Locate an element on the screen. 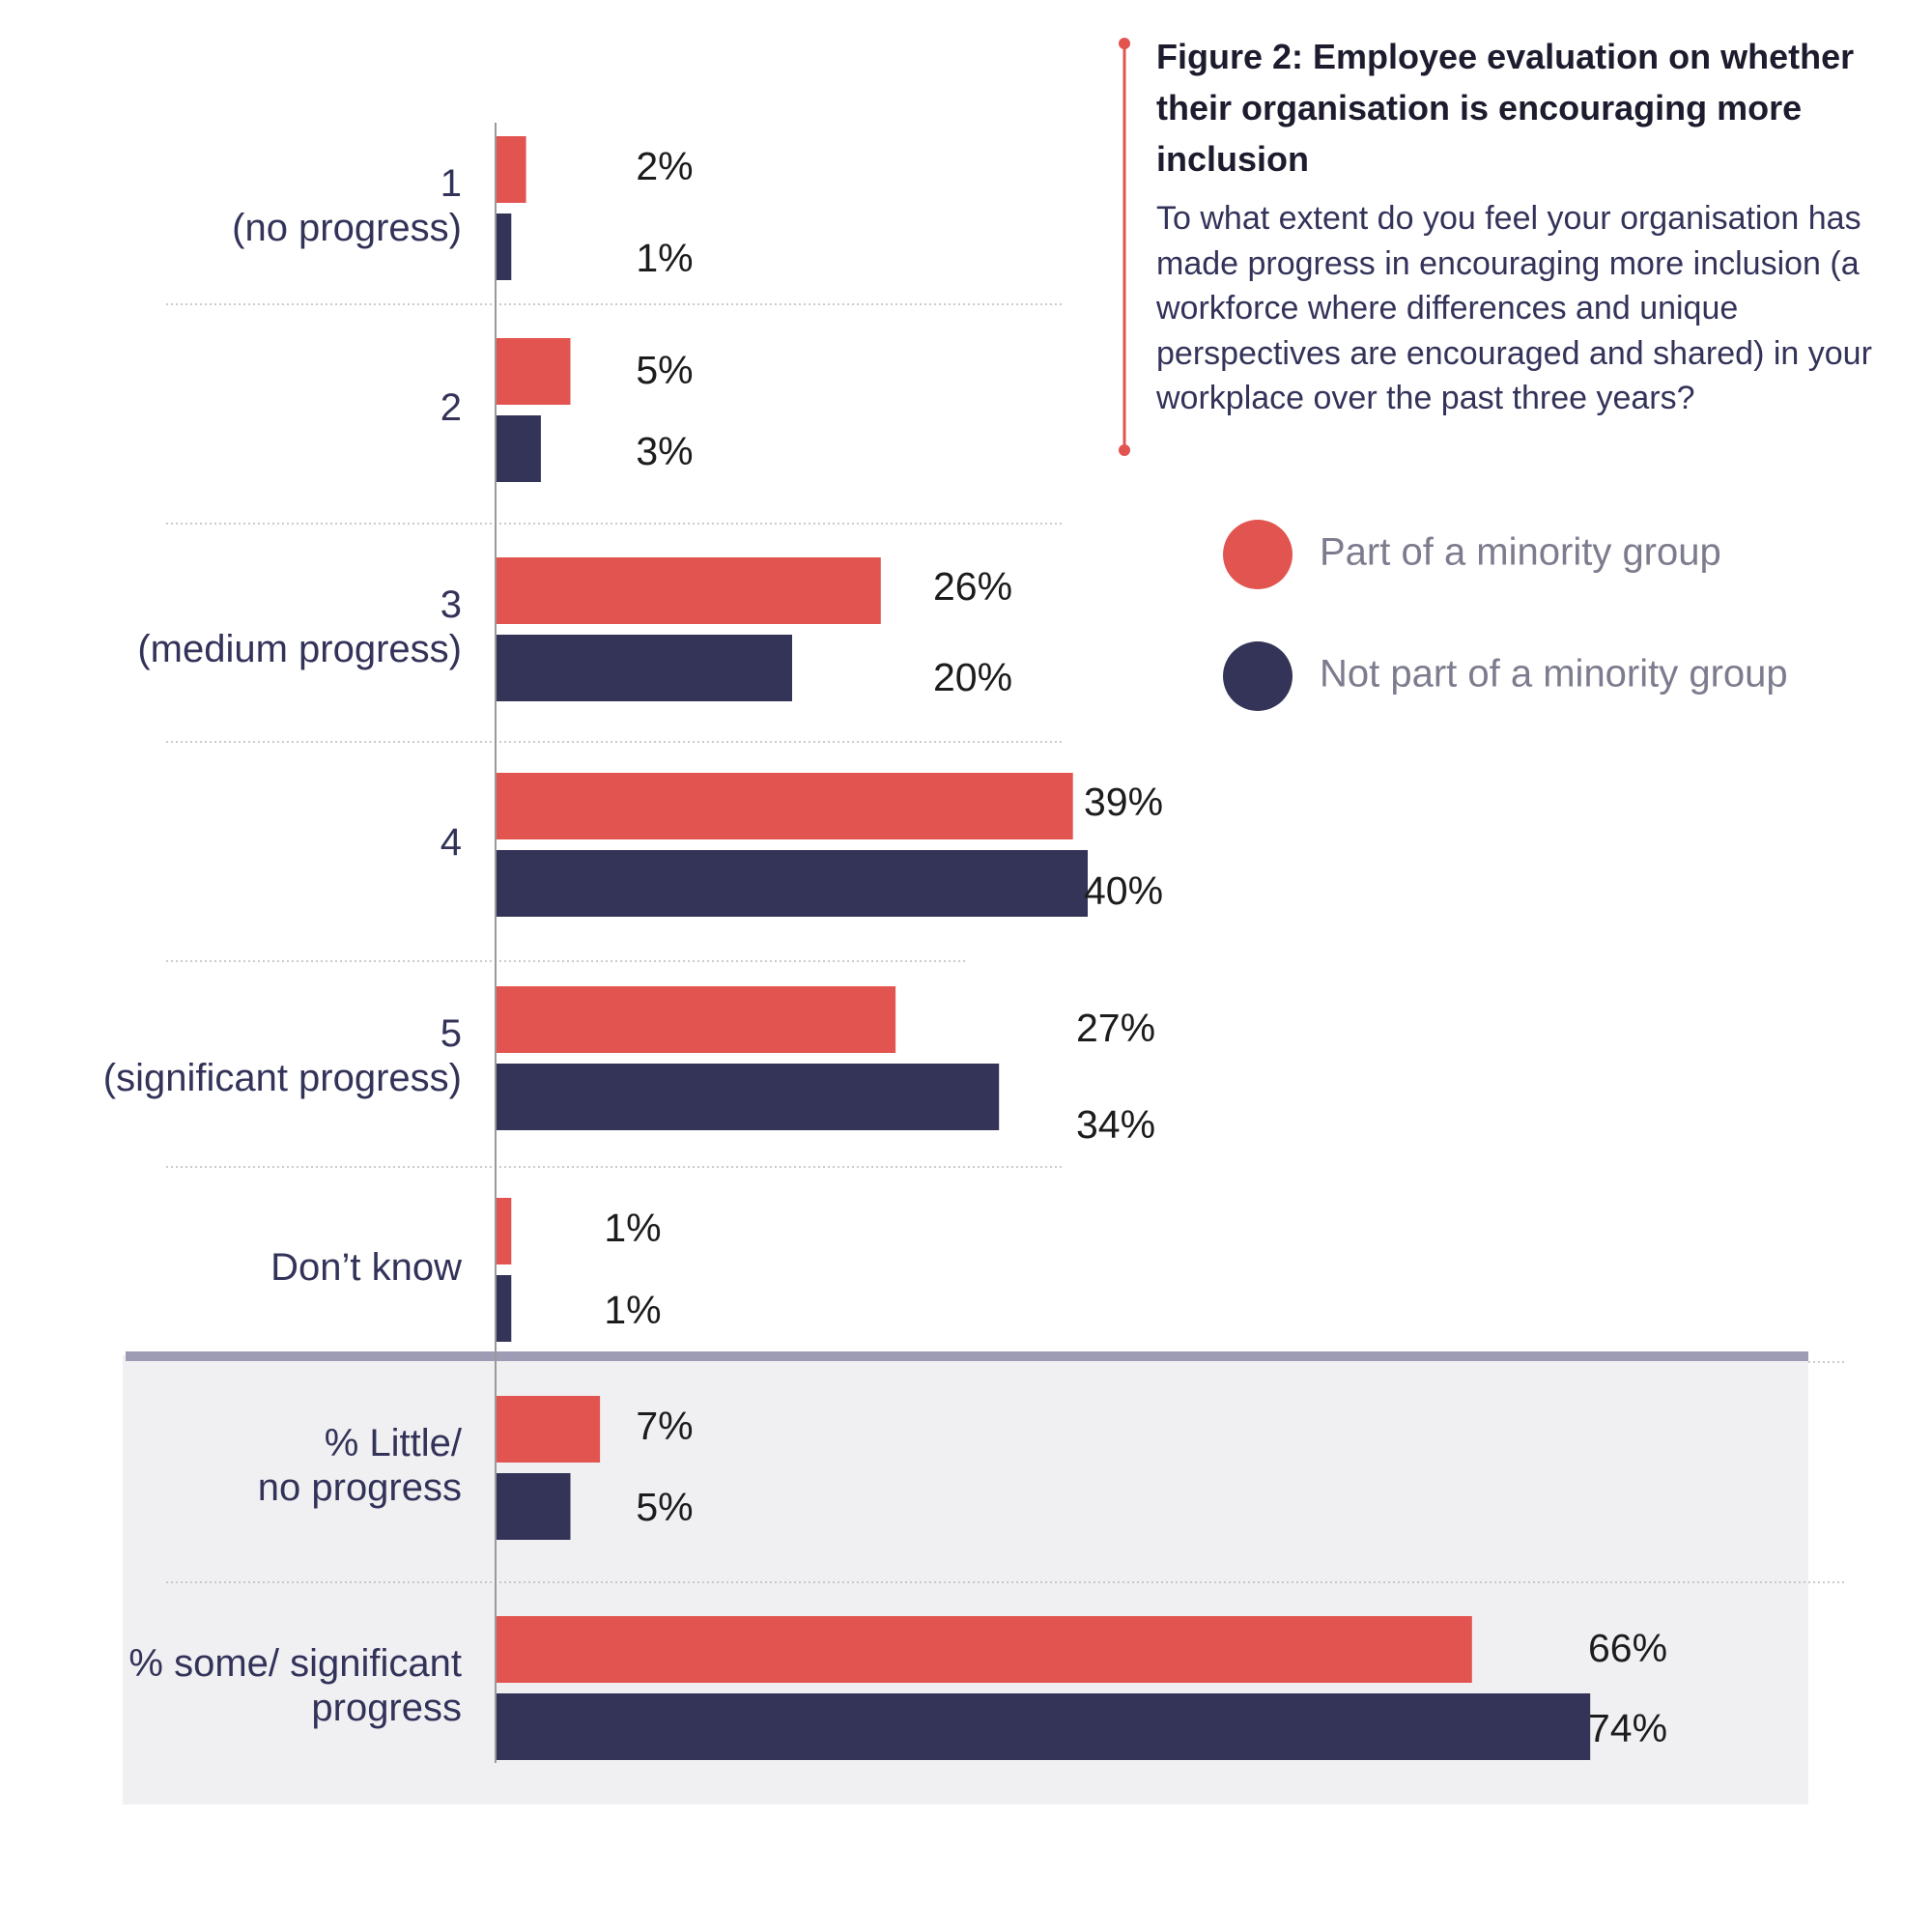  legend-swatch-non-minority is located at coordinates (1258, 676).